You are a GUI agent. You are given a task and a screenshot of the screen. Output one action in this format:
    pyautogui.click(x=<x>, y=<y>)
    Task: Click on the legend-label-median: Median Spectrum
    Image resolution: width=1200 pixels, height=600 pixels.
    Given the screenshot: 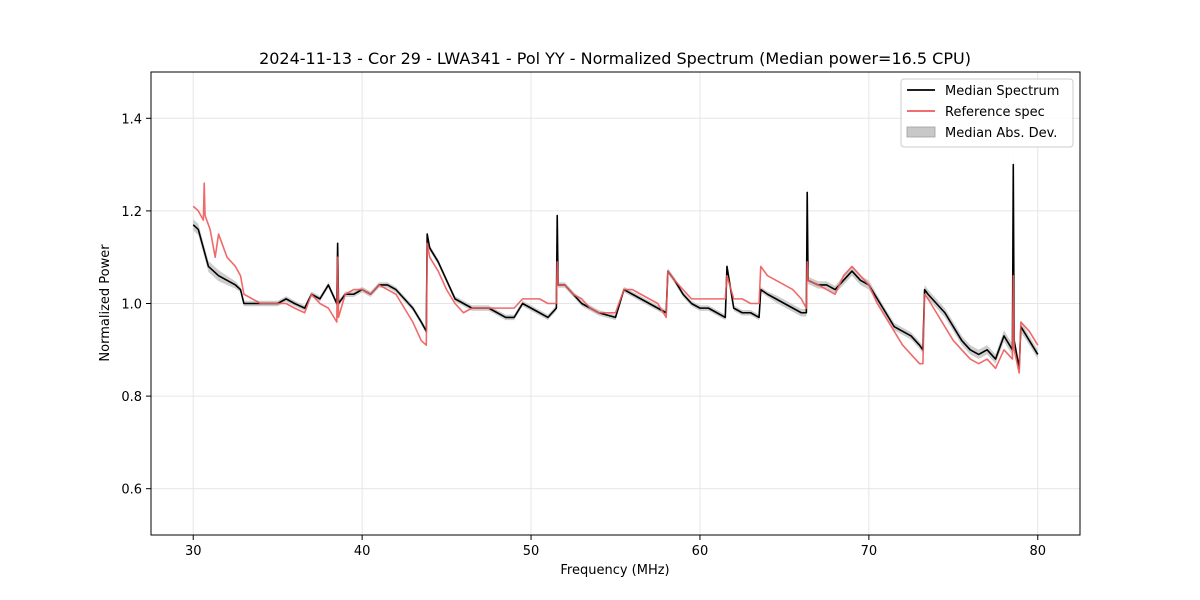 What is the action you would take?
    pyautogui.click(x=1002, y=91)
    